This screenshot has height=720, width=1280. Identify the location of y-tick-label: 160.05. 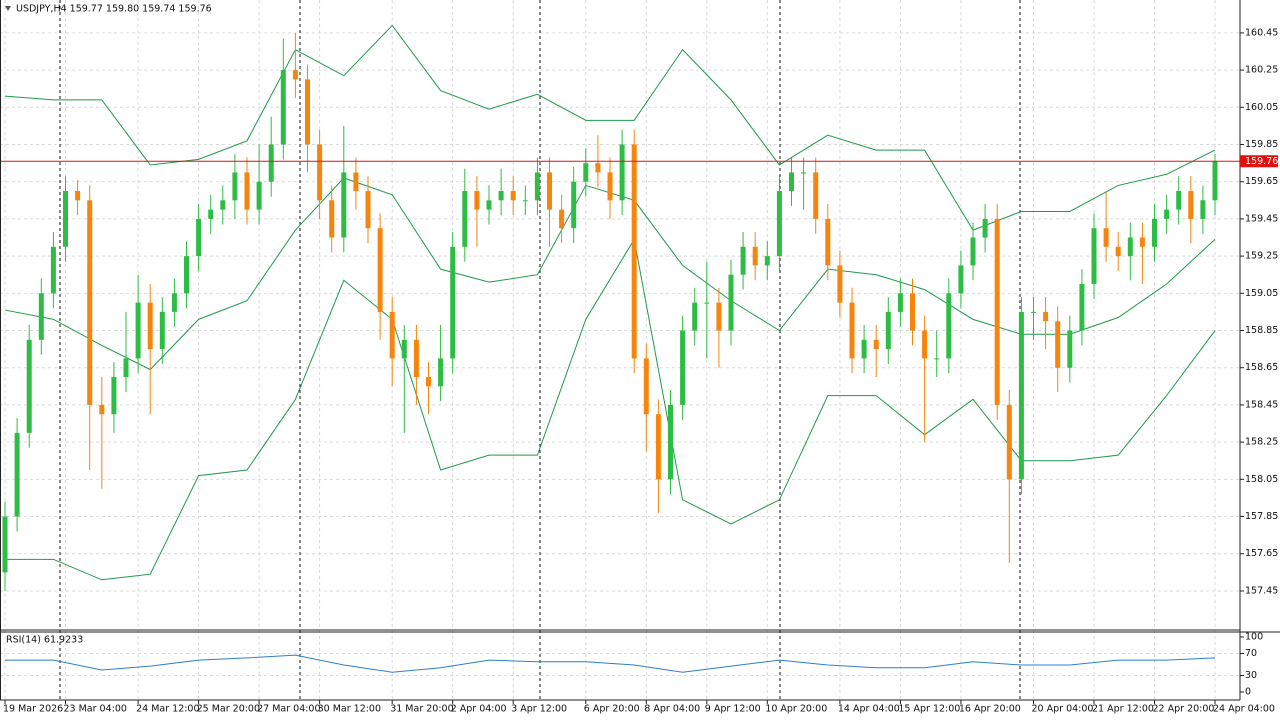
(1261, 107).